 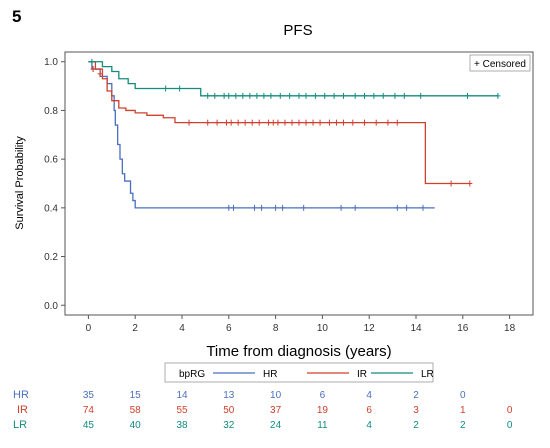 What do you see at coordinates (427, 374) in the screenshot?
I see `legend-label-lr: LR` at bounding box center [427, 374].